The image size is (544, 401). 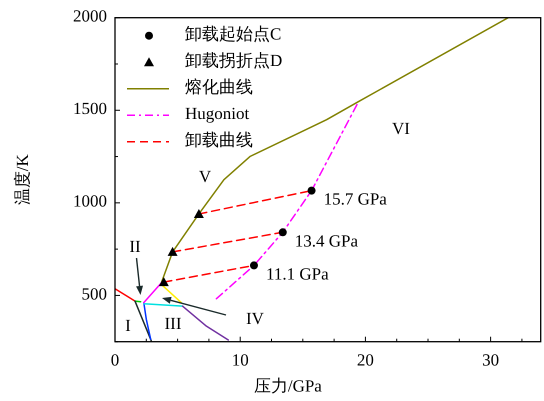 What do you see at coordinates (173, 323) in the screenshot?
I see `annotation: III` at bounding box center [173, 323].